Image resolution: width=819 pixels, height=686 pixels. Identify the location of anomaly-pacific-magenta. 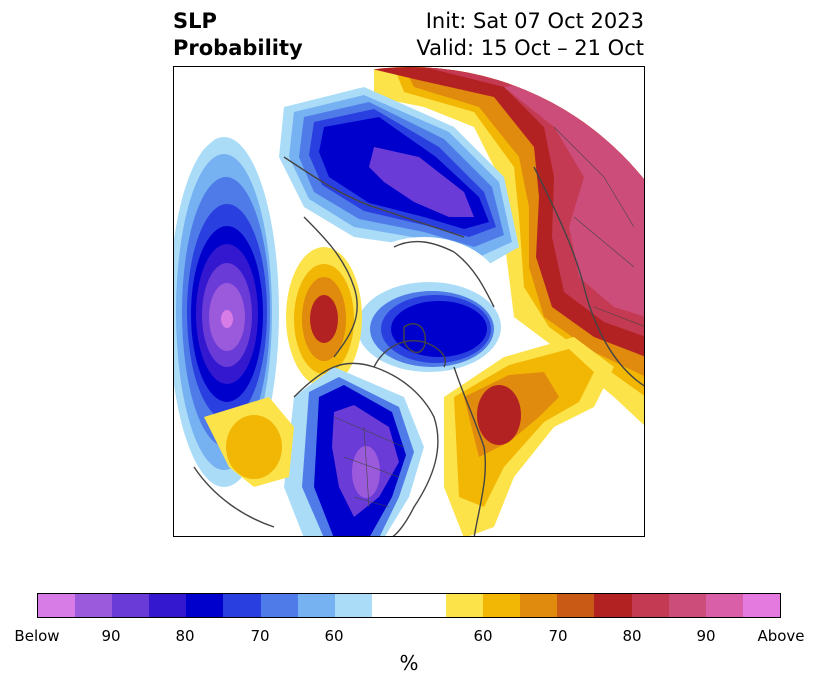
(227, 319).